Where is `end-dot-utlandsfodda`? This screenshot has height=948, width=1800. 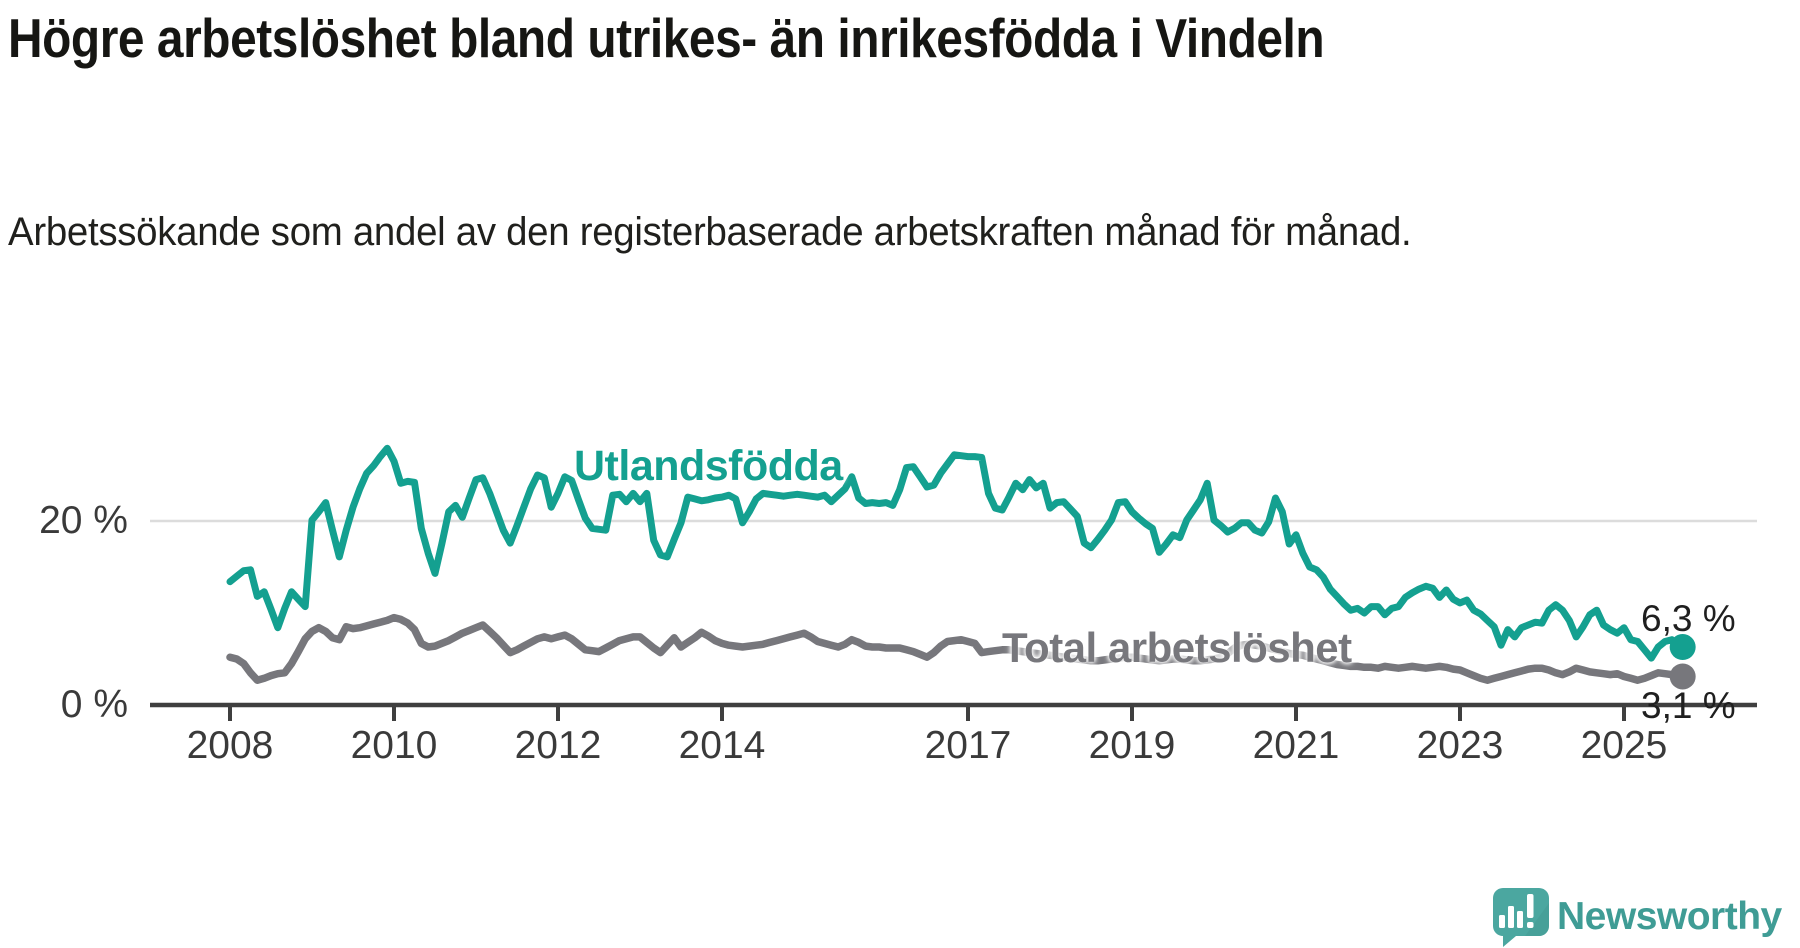 end-dot-utlandsfodda is located at coordinates (1682, 647).